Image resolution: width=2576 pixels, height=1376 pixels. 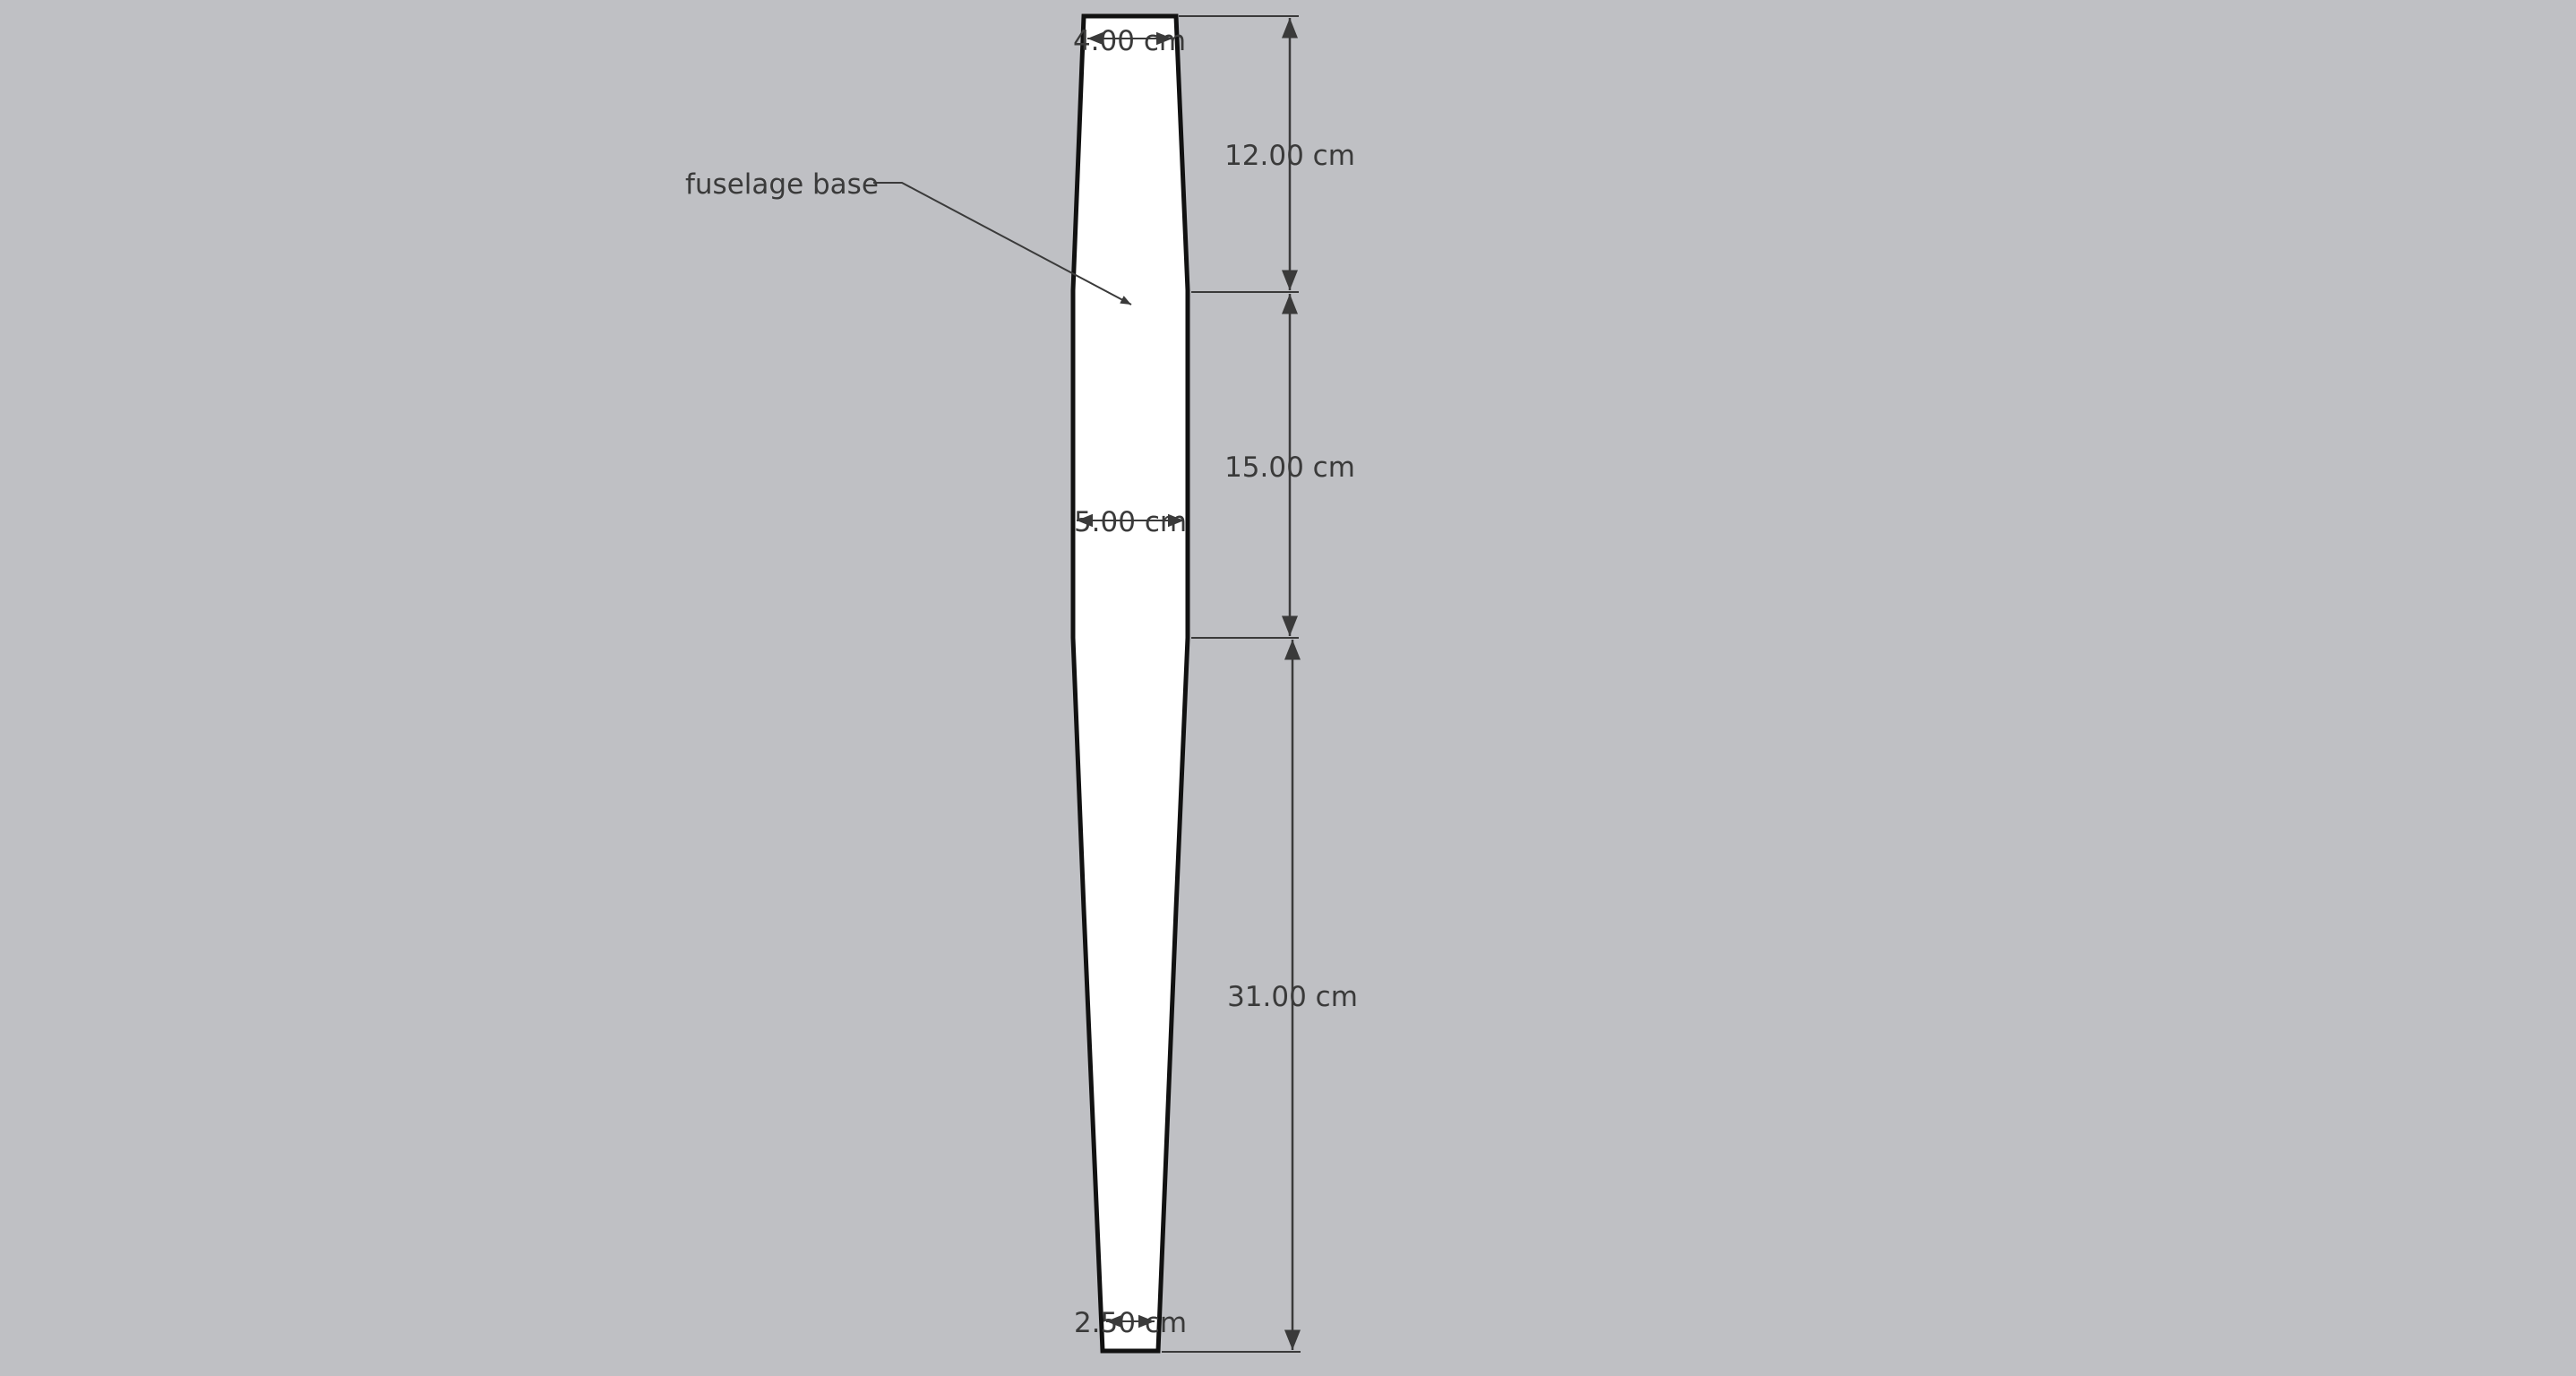 I want to click on width-dimension-top-text: 4.00 cm, so click(x=1129, y=41).